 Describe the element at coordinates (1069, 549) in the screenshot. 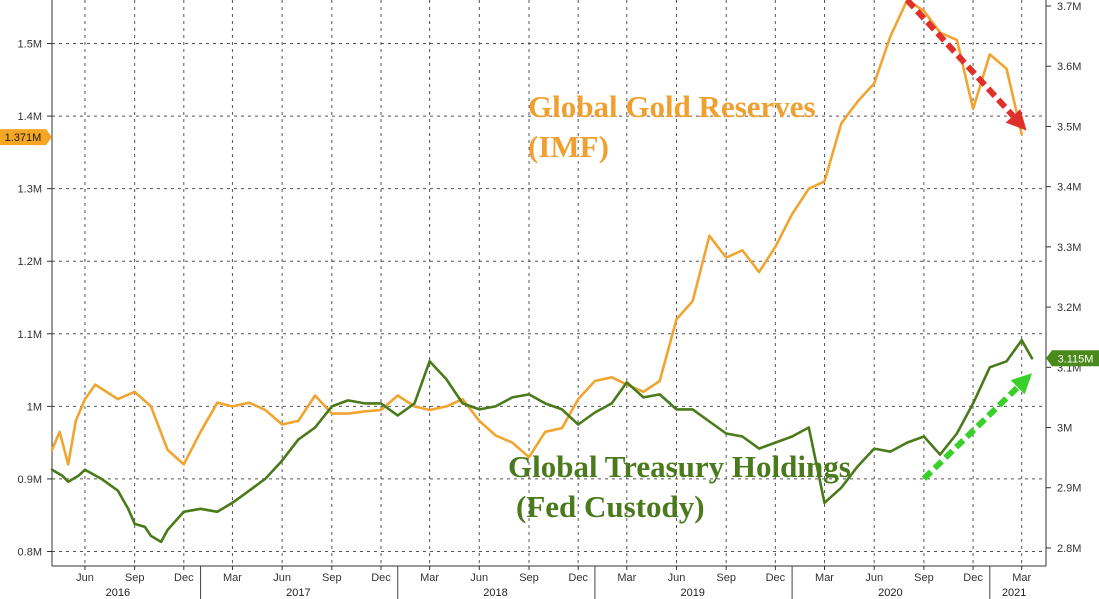

I see `right-tick-label: 2.8M` at that location.